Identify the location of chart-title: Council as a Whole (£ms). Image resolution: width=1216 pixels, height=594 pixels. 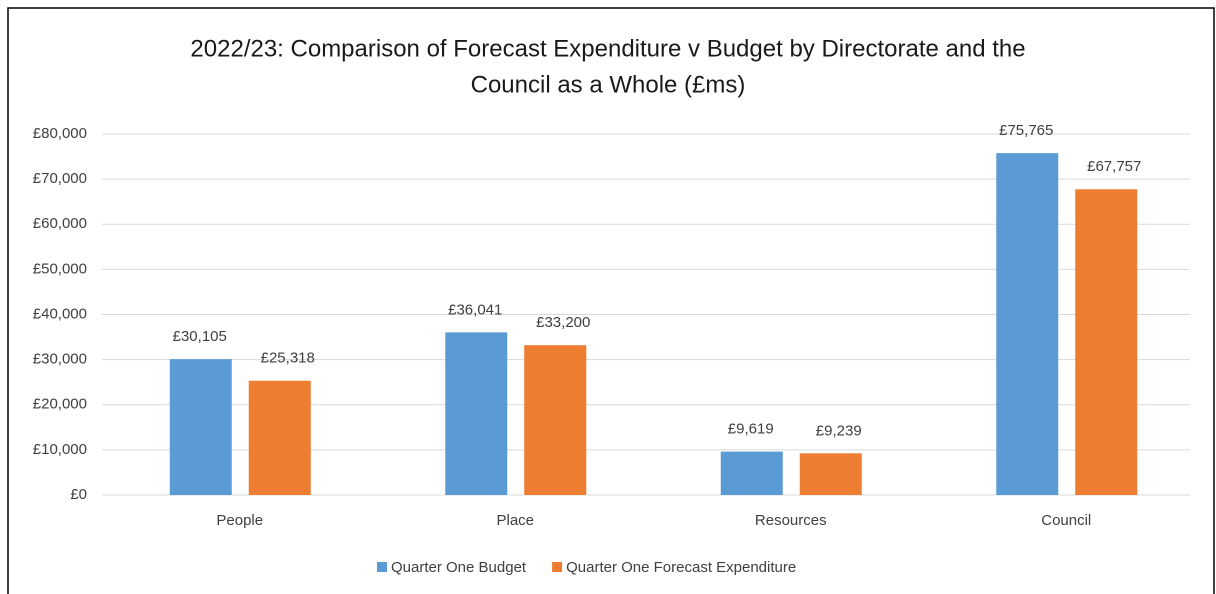
(608, 84).